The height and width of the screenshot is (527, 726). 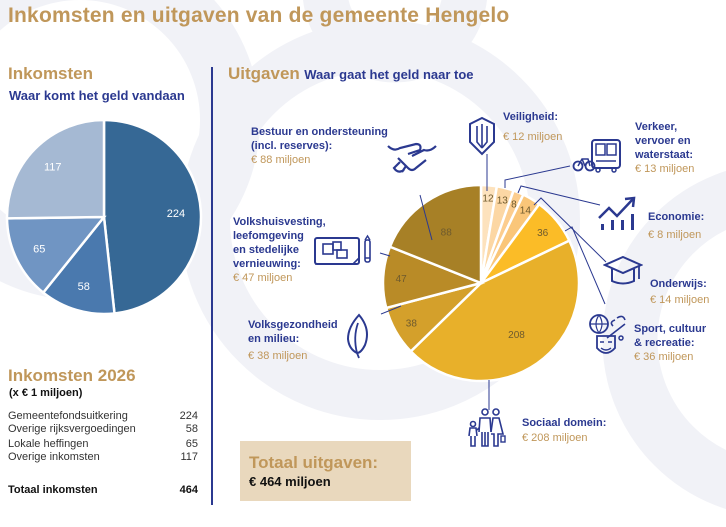 What do you see at coordinates (103, 444) in the screenshot?
I see `table-row: Lokale heffingen 65` at bounding box center [103, 444].